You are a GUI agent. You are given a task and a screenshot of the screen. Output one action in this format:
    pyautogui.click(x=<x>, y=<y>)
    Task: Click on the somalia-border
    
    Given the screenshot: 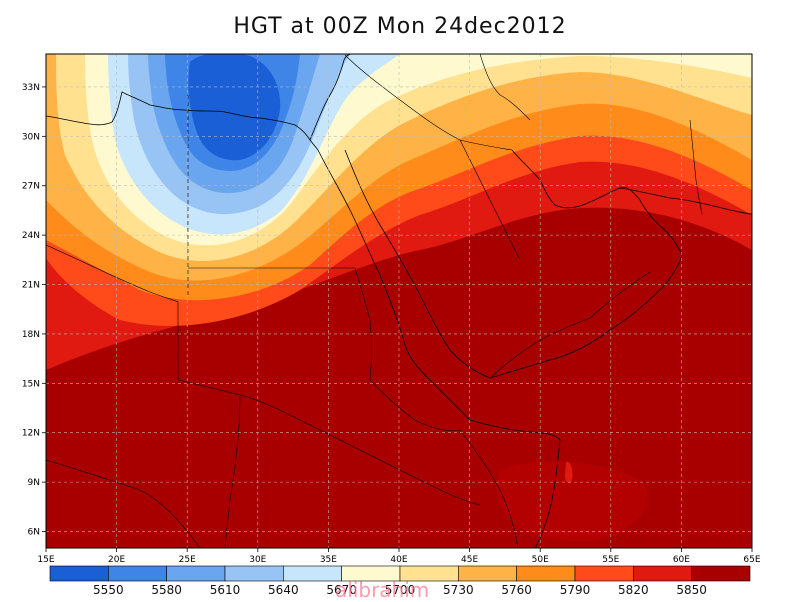 What is the action you would take?
    pyautogui.click(x=489, y=488)
    